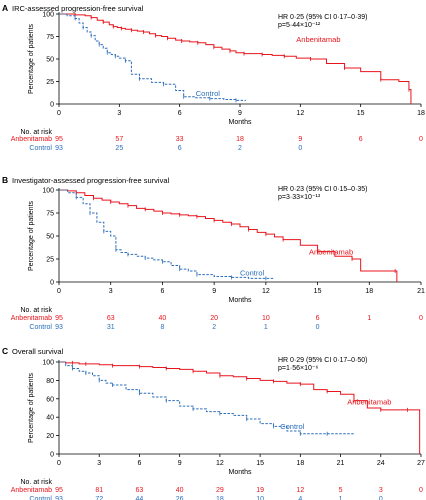 The image size is (426, 500). I want to click on panel-c-ytick-label: 40, so click(50, 418).